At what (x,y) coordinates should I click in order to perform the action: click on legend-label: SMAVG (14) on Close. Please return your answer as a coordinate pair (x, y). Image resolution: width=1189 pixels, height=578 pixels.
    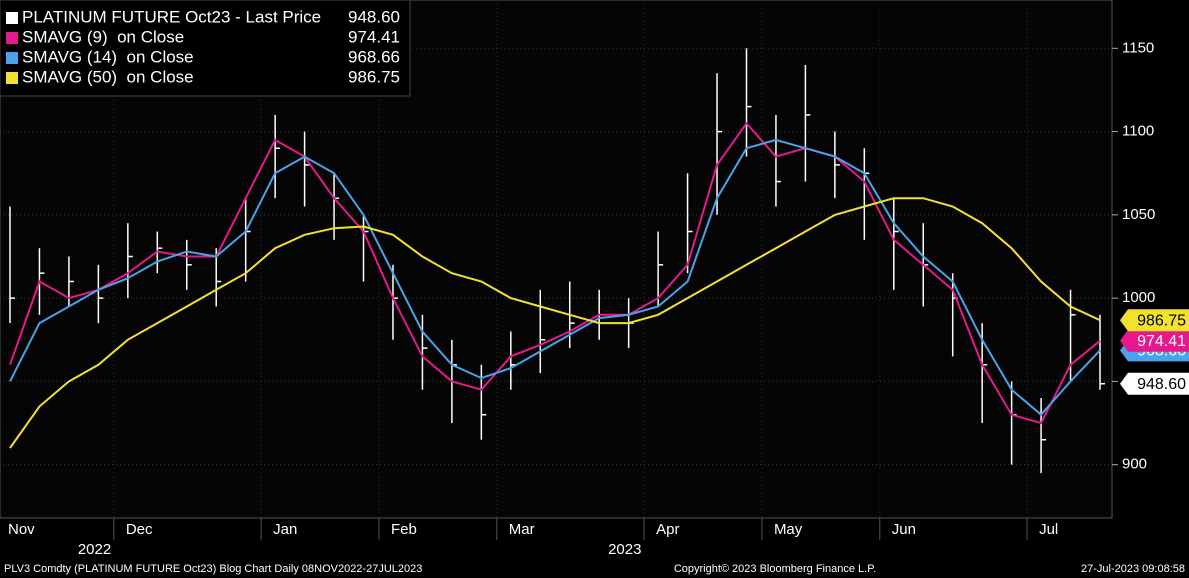
    Looking at the image, I should click on (108, 56).